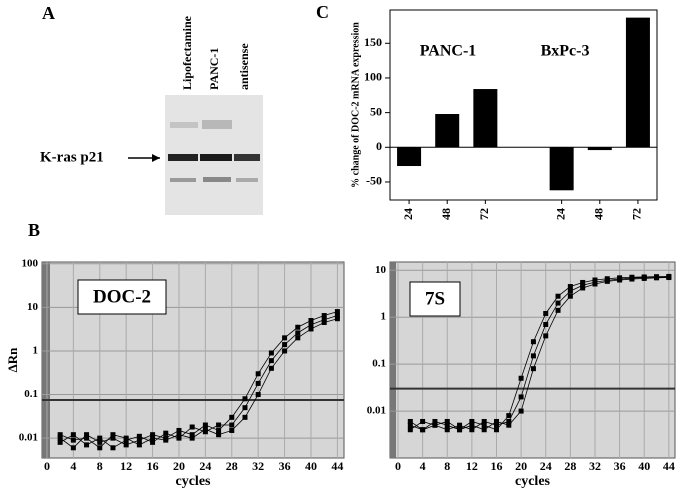  What do you see at coordinates (374, 181) in the screenshot?
I see `y-tick-label: -50` at bounding box center [374, 181].